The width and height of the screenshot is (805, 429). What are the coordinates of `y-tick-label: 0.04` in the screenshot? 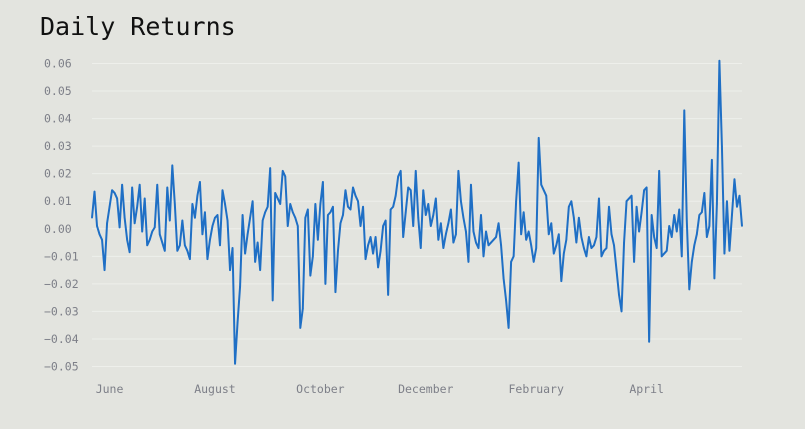 It's located at (58, 119).